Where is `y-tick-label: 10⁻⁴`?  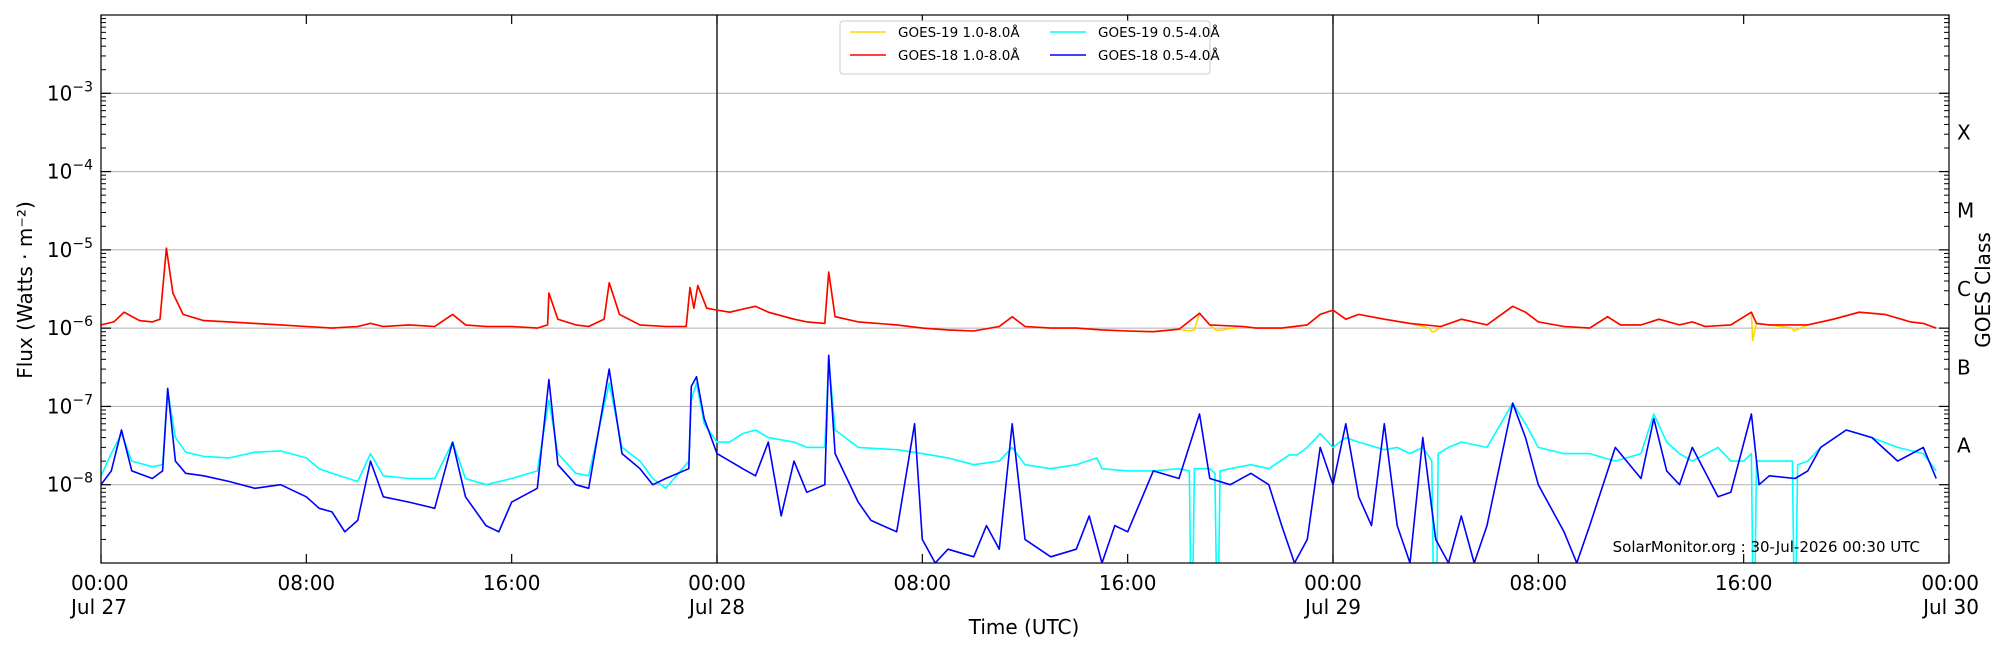
y-tick-label: 10⁻⁴ is located at coordinates (70, 171).